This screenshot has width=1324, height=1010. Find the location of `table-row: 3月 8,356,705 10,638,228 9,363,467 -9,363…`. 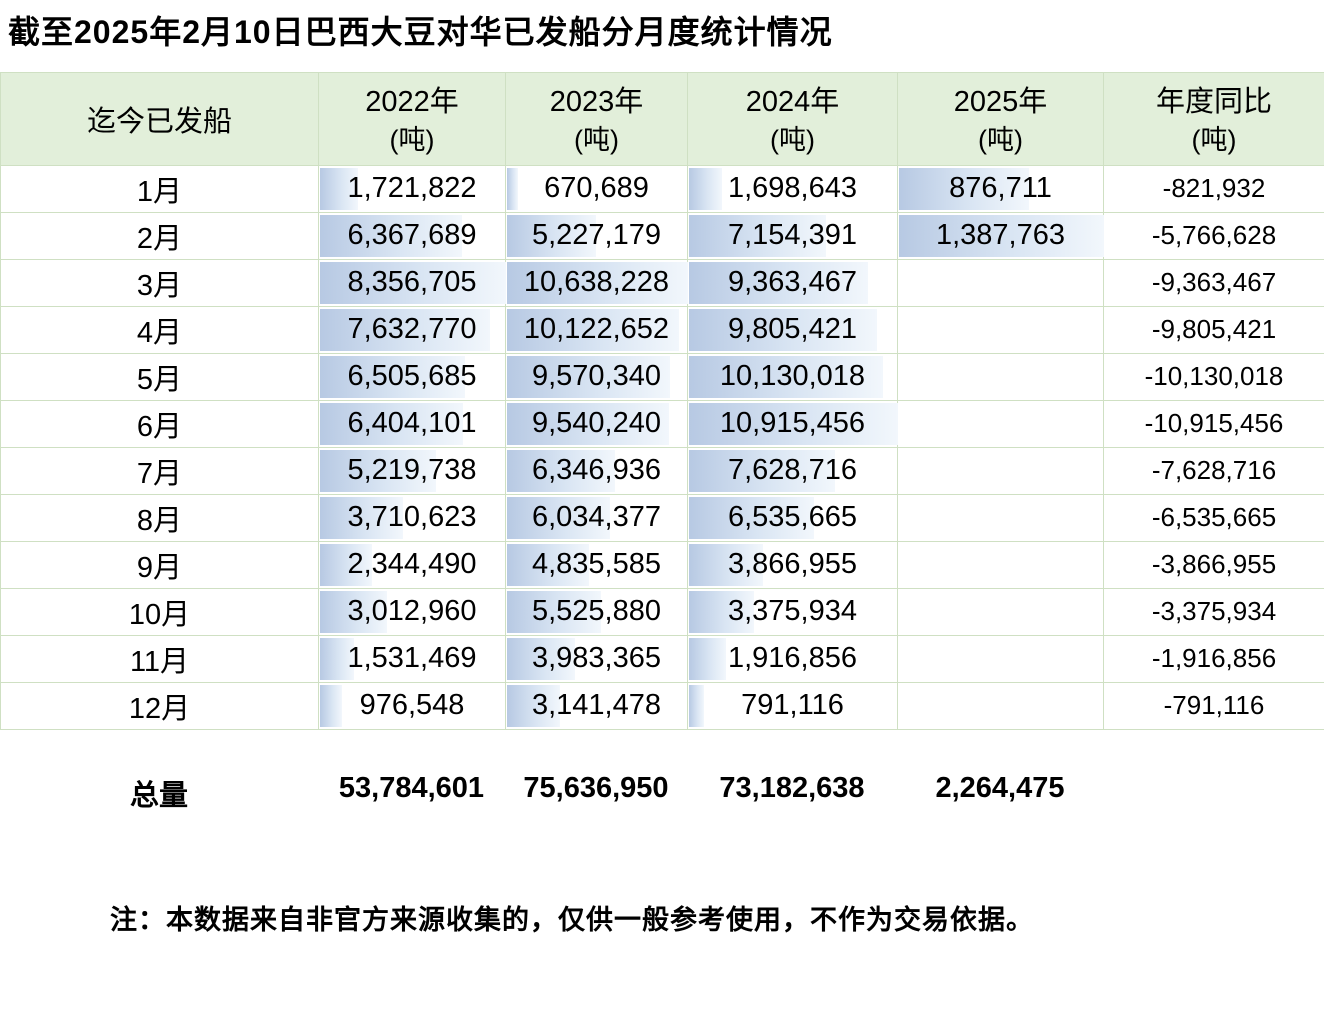

table-row: 3月 8,356,705 10,638,228 9,363,467 -9,363… is located at coordinates (662, 282).